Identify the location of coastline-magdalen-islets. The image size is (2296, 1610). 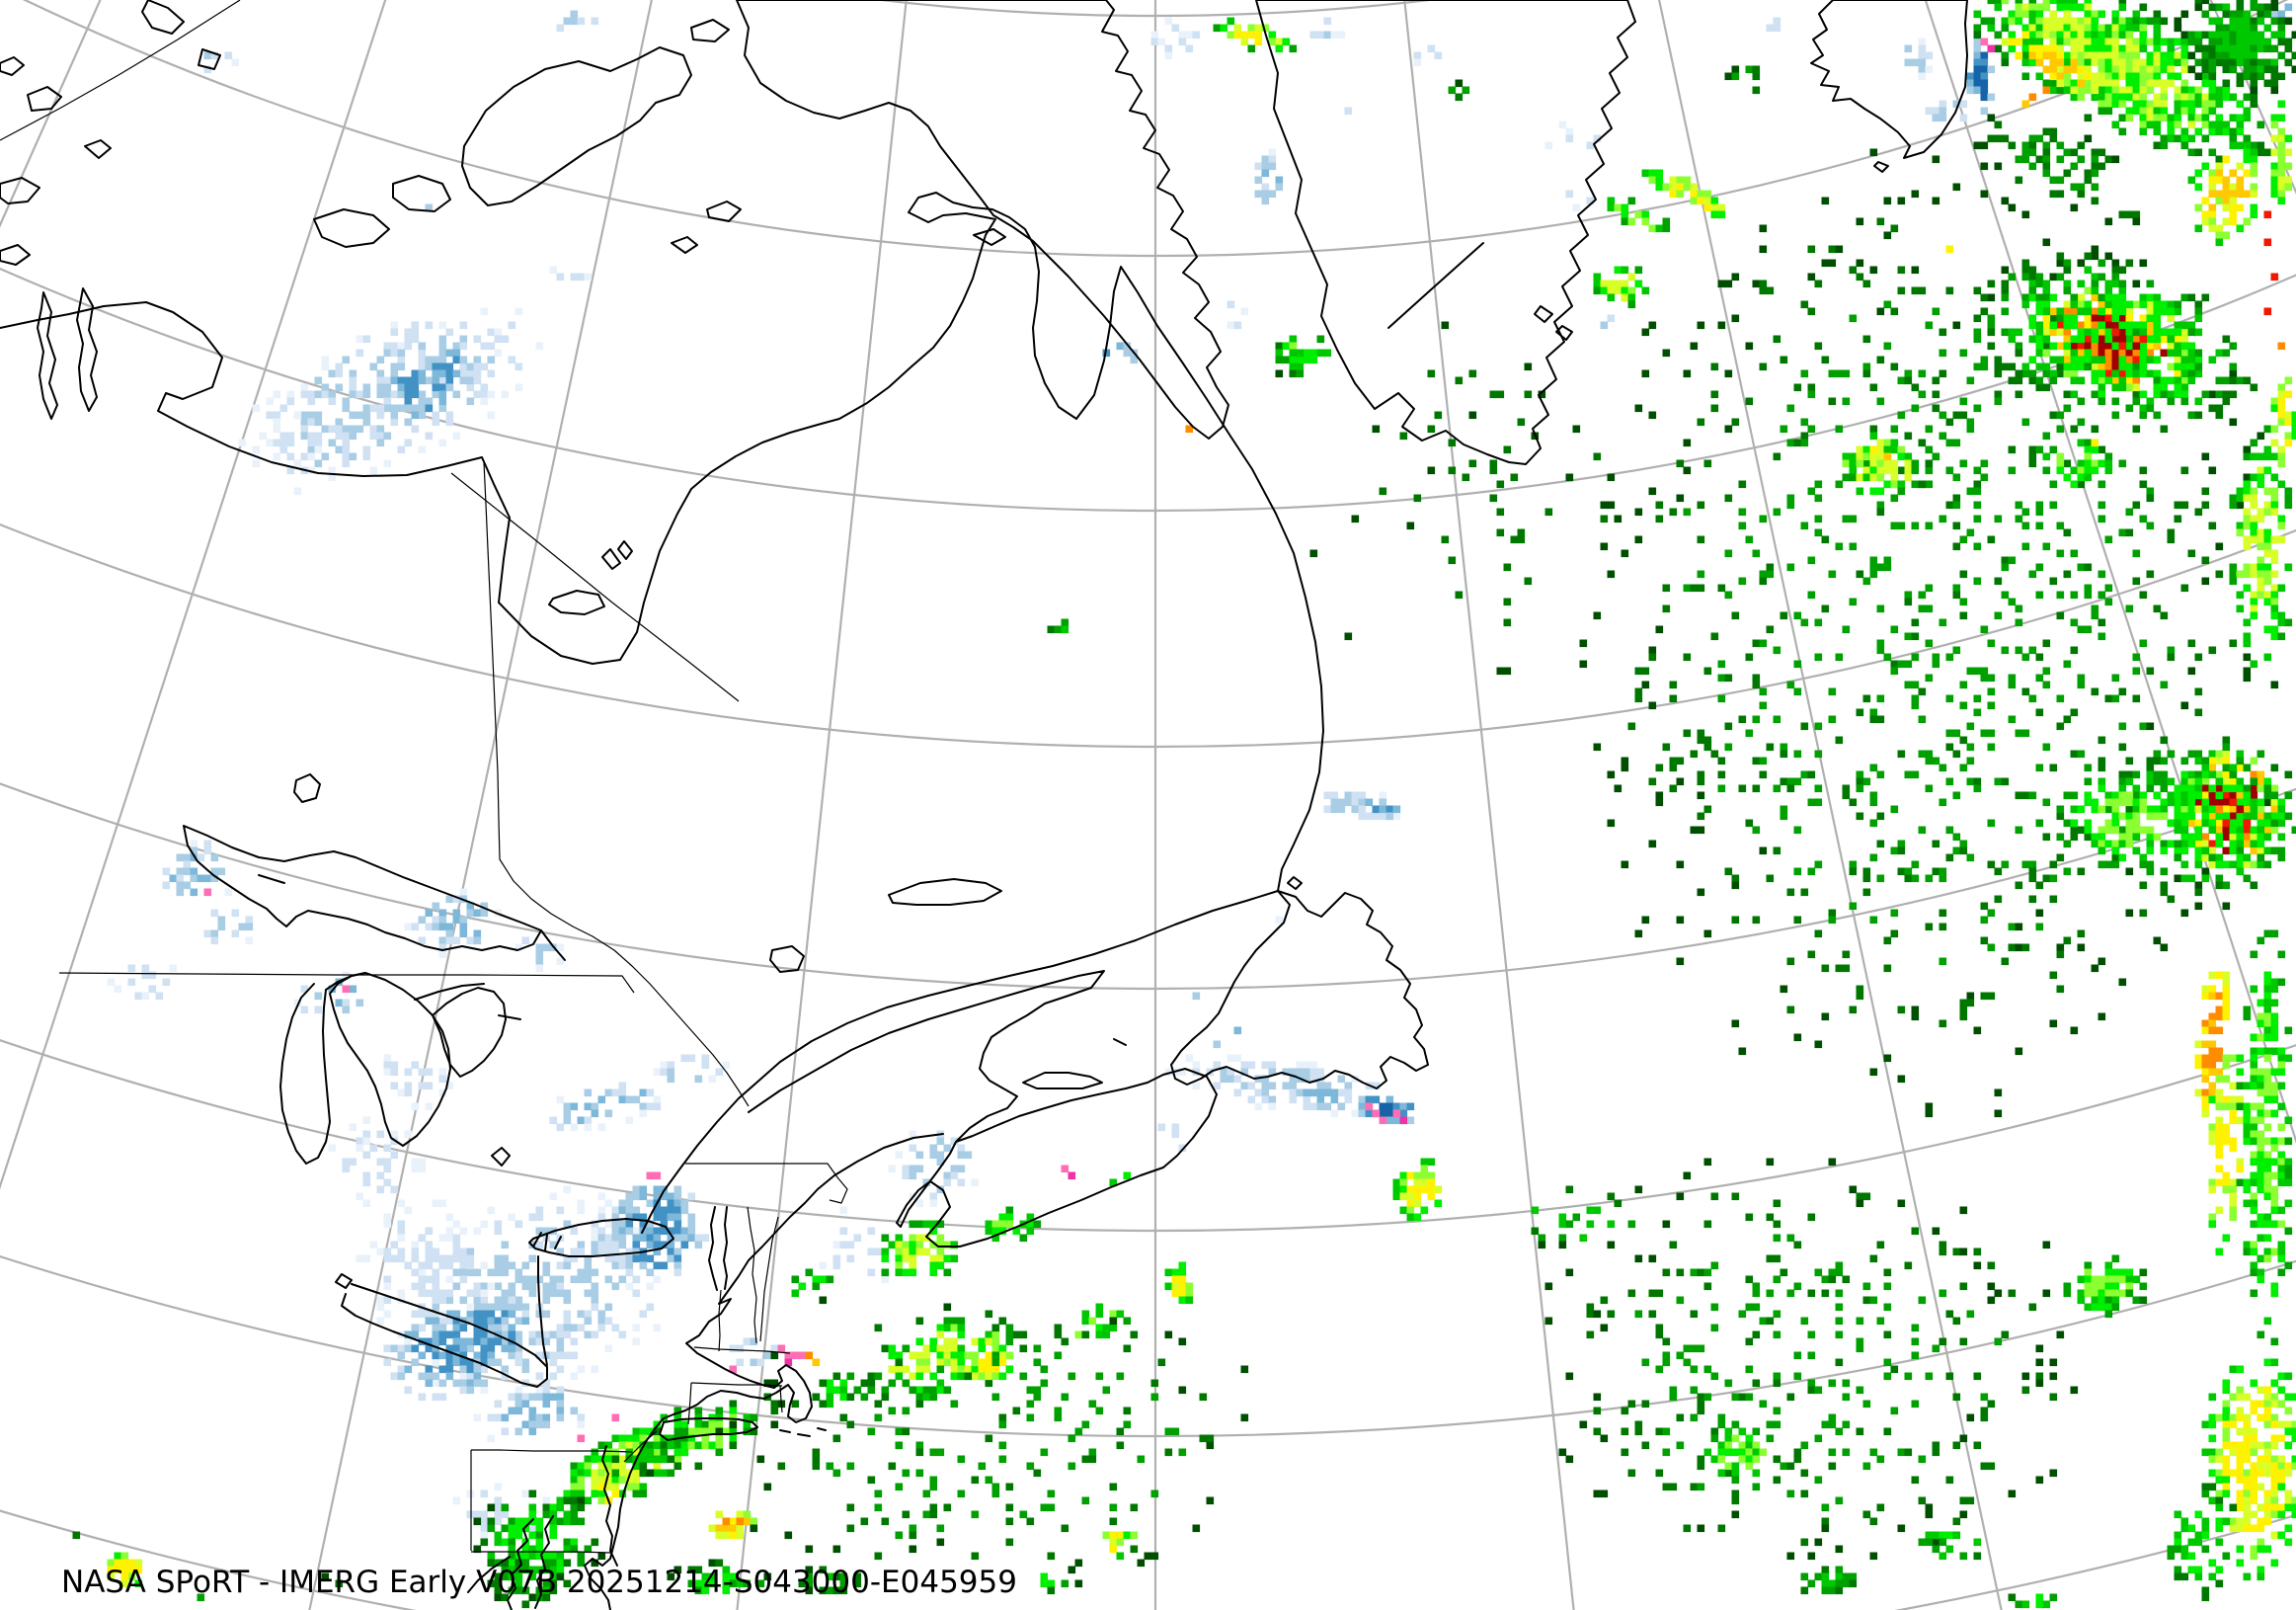
(1120, 1042).